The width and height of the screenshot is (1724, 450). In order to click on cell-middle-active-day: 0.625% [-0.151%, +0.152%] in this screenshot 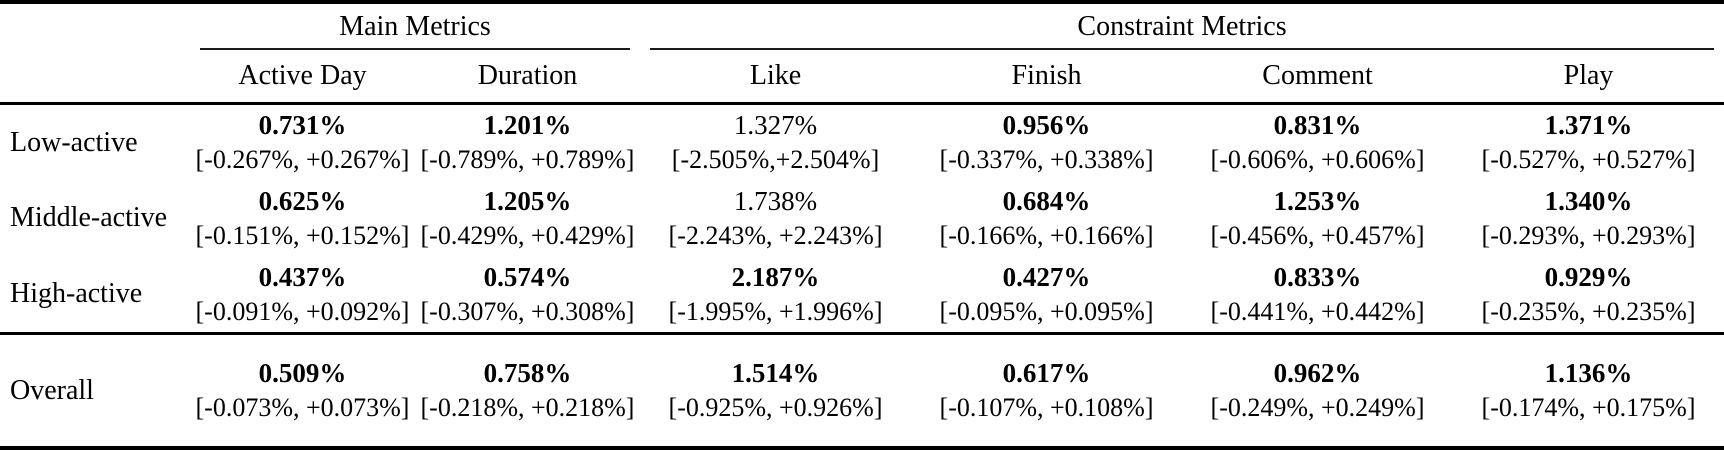, I will do `click(302, 218)`.